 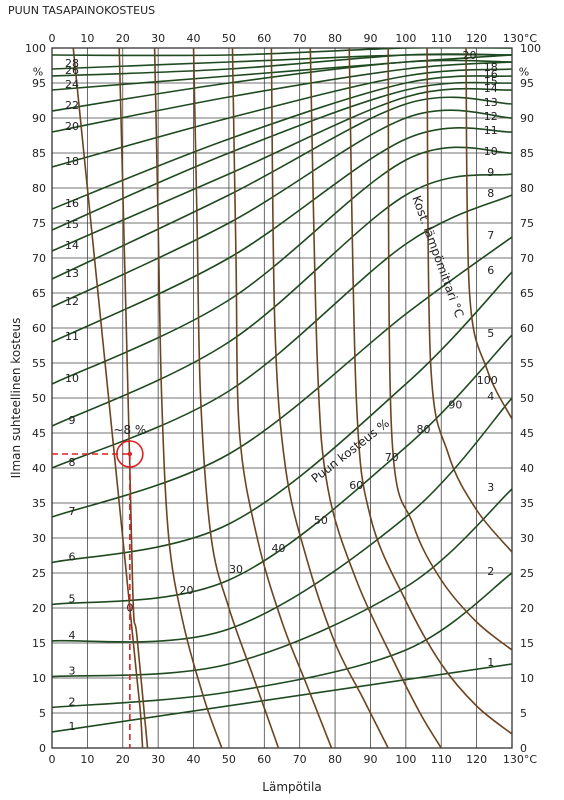 What do you see at coordinates (370, 38) in the screenshot?
I see `x-tick-label-top: 90` at bounding box center [370, 38].